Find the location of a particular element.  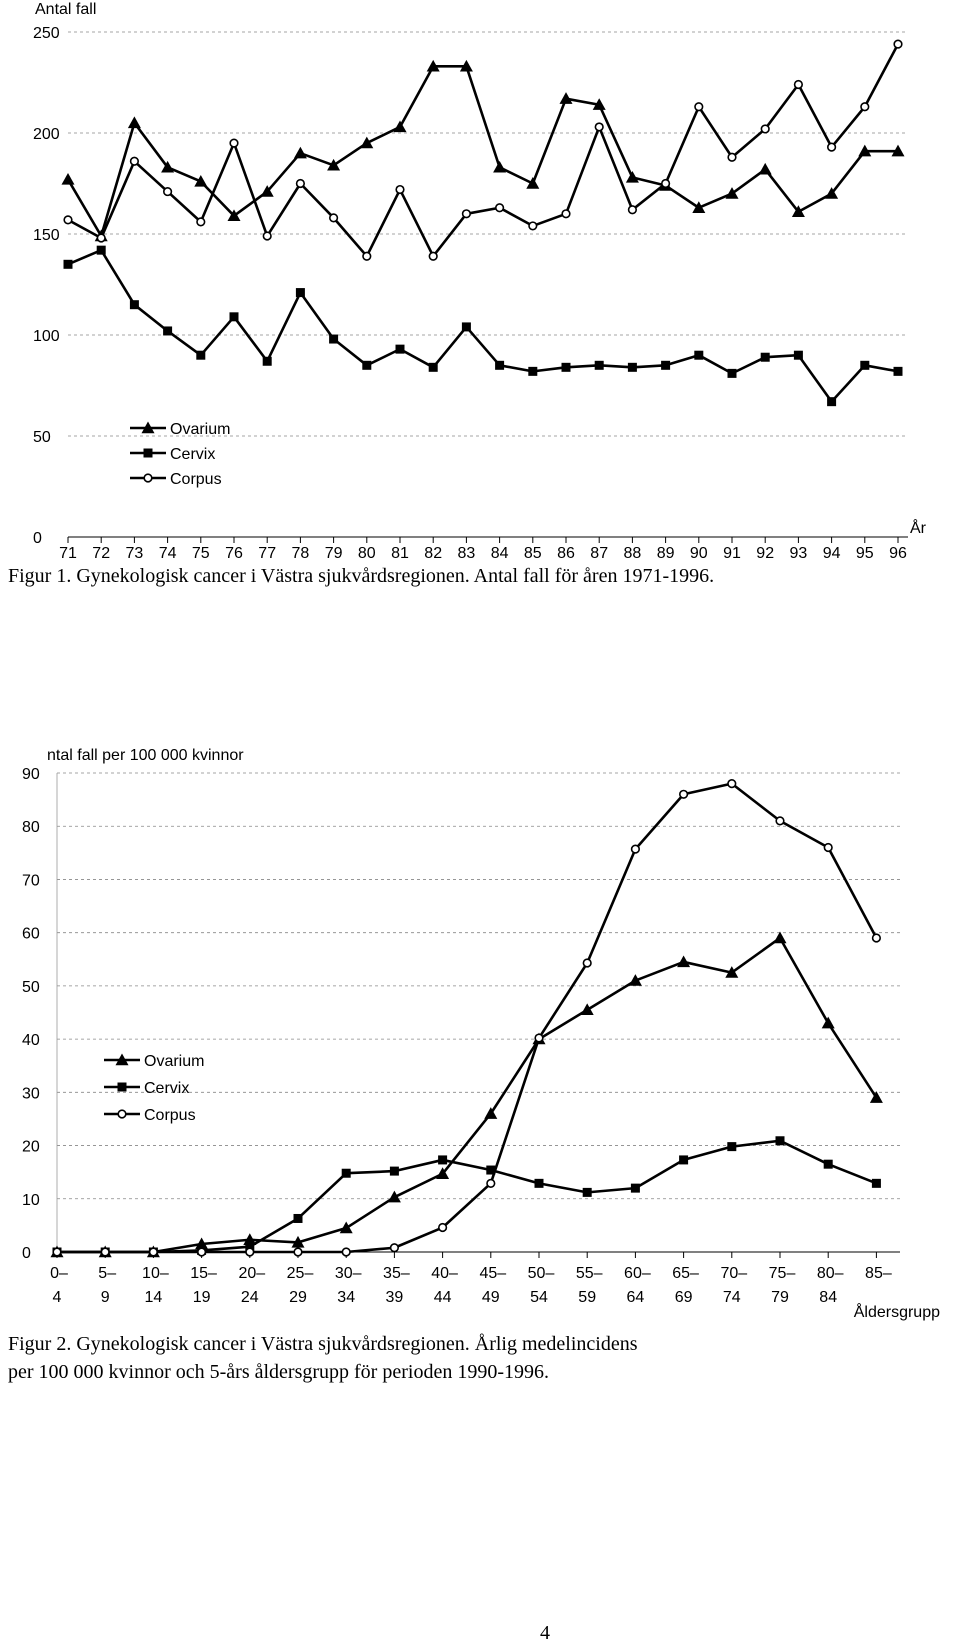

x-tick-label: 94 is located at coordinates (832, 553).